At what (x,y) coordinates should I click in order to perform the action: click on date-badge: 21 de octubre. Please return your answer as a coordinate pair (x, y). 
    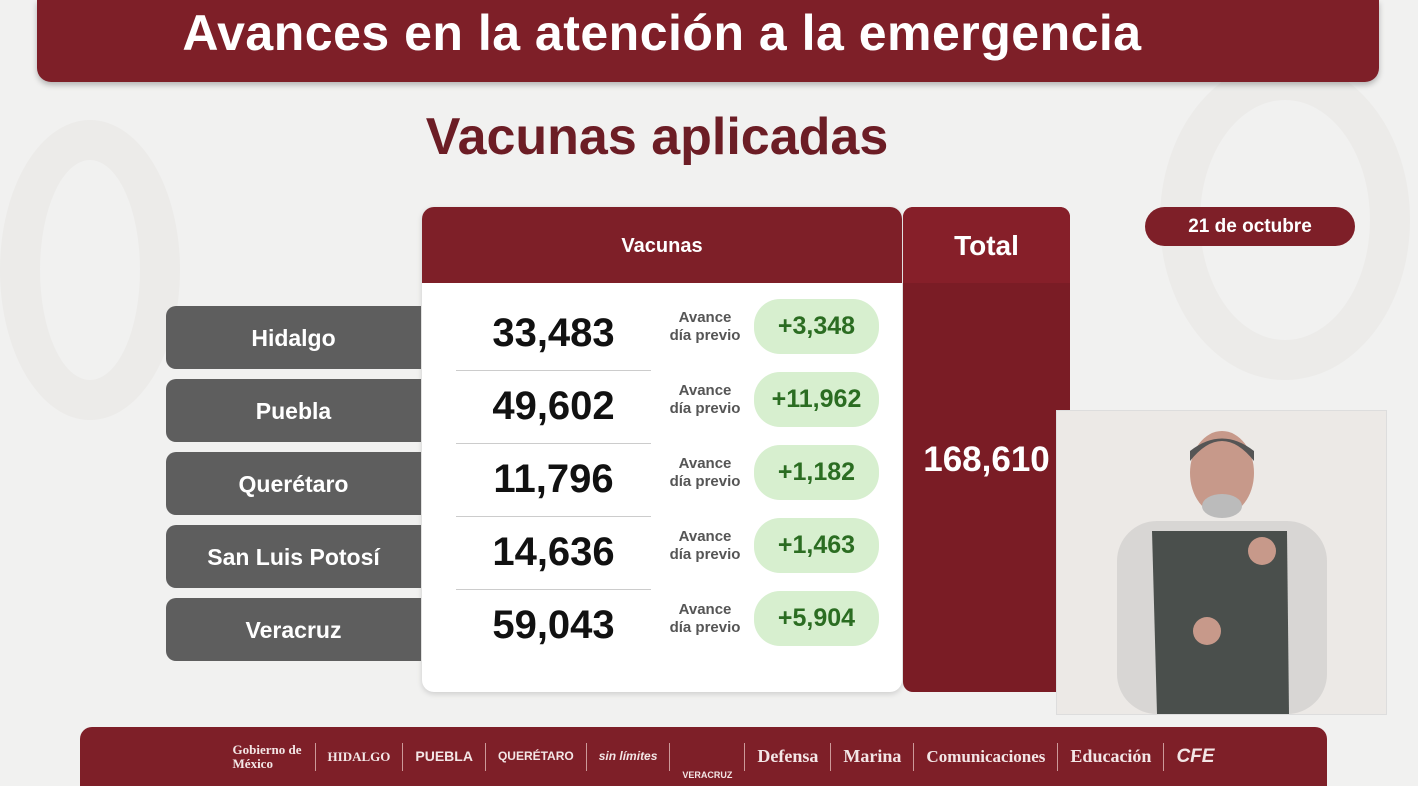
    Looking at the image, I should click on (1250, 226).